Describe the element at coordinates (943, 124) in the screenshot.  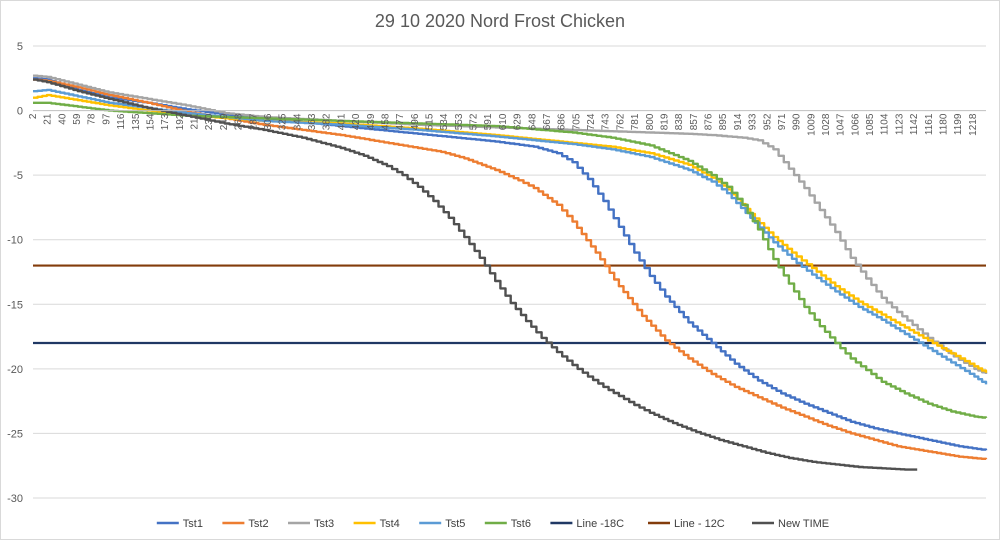
I see `x-tick-label: 1180` at that location.